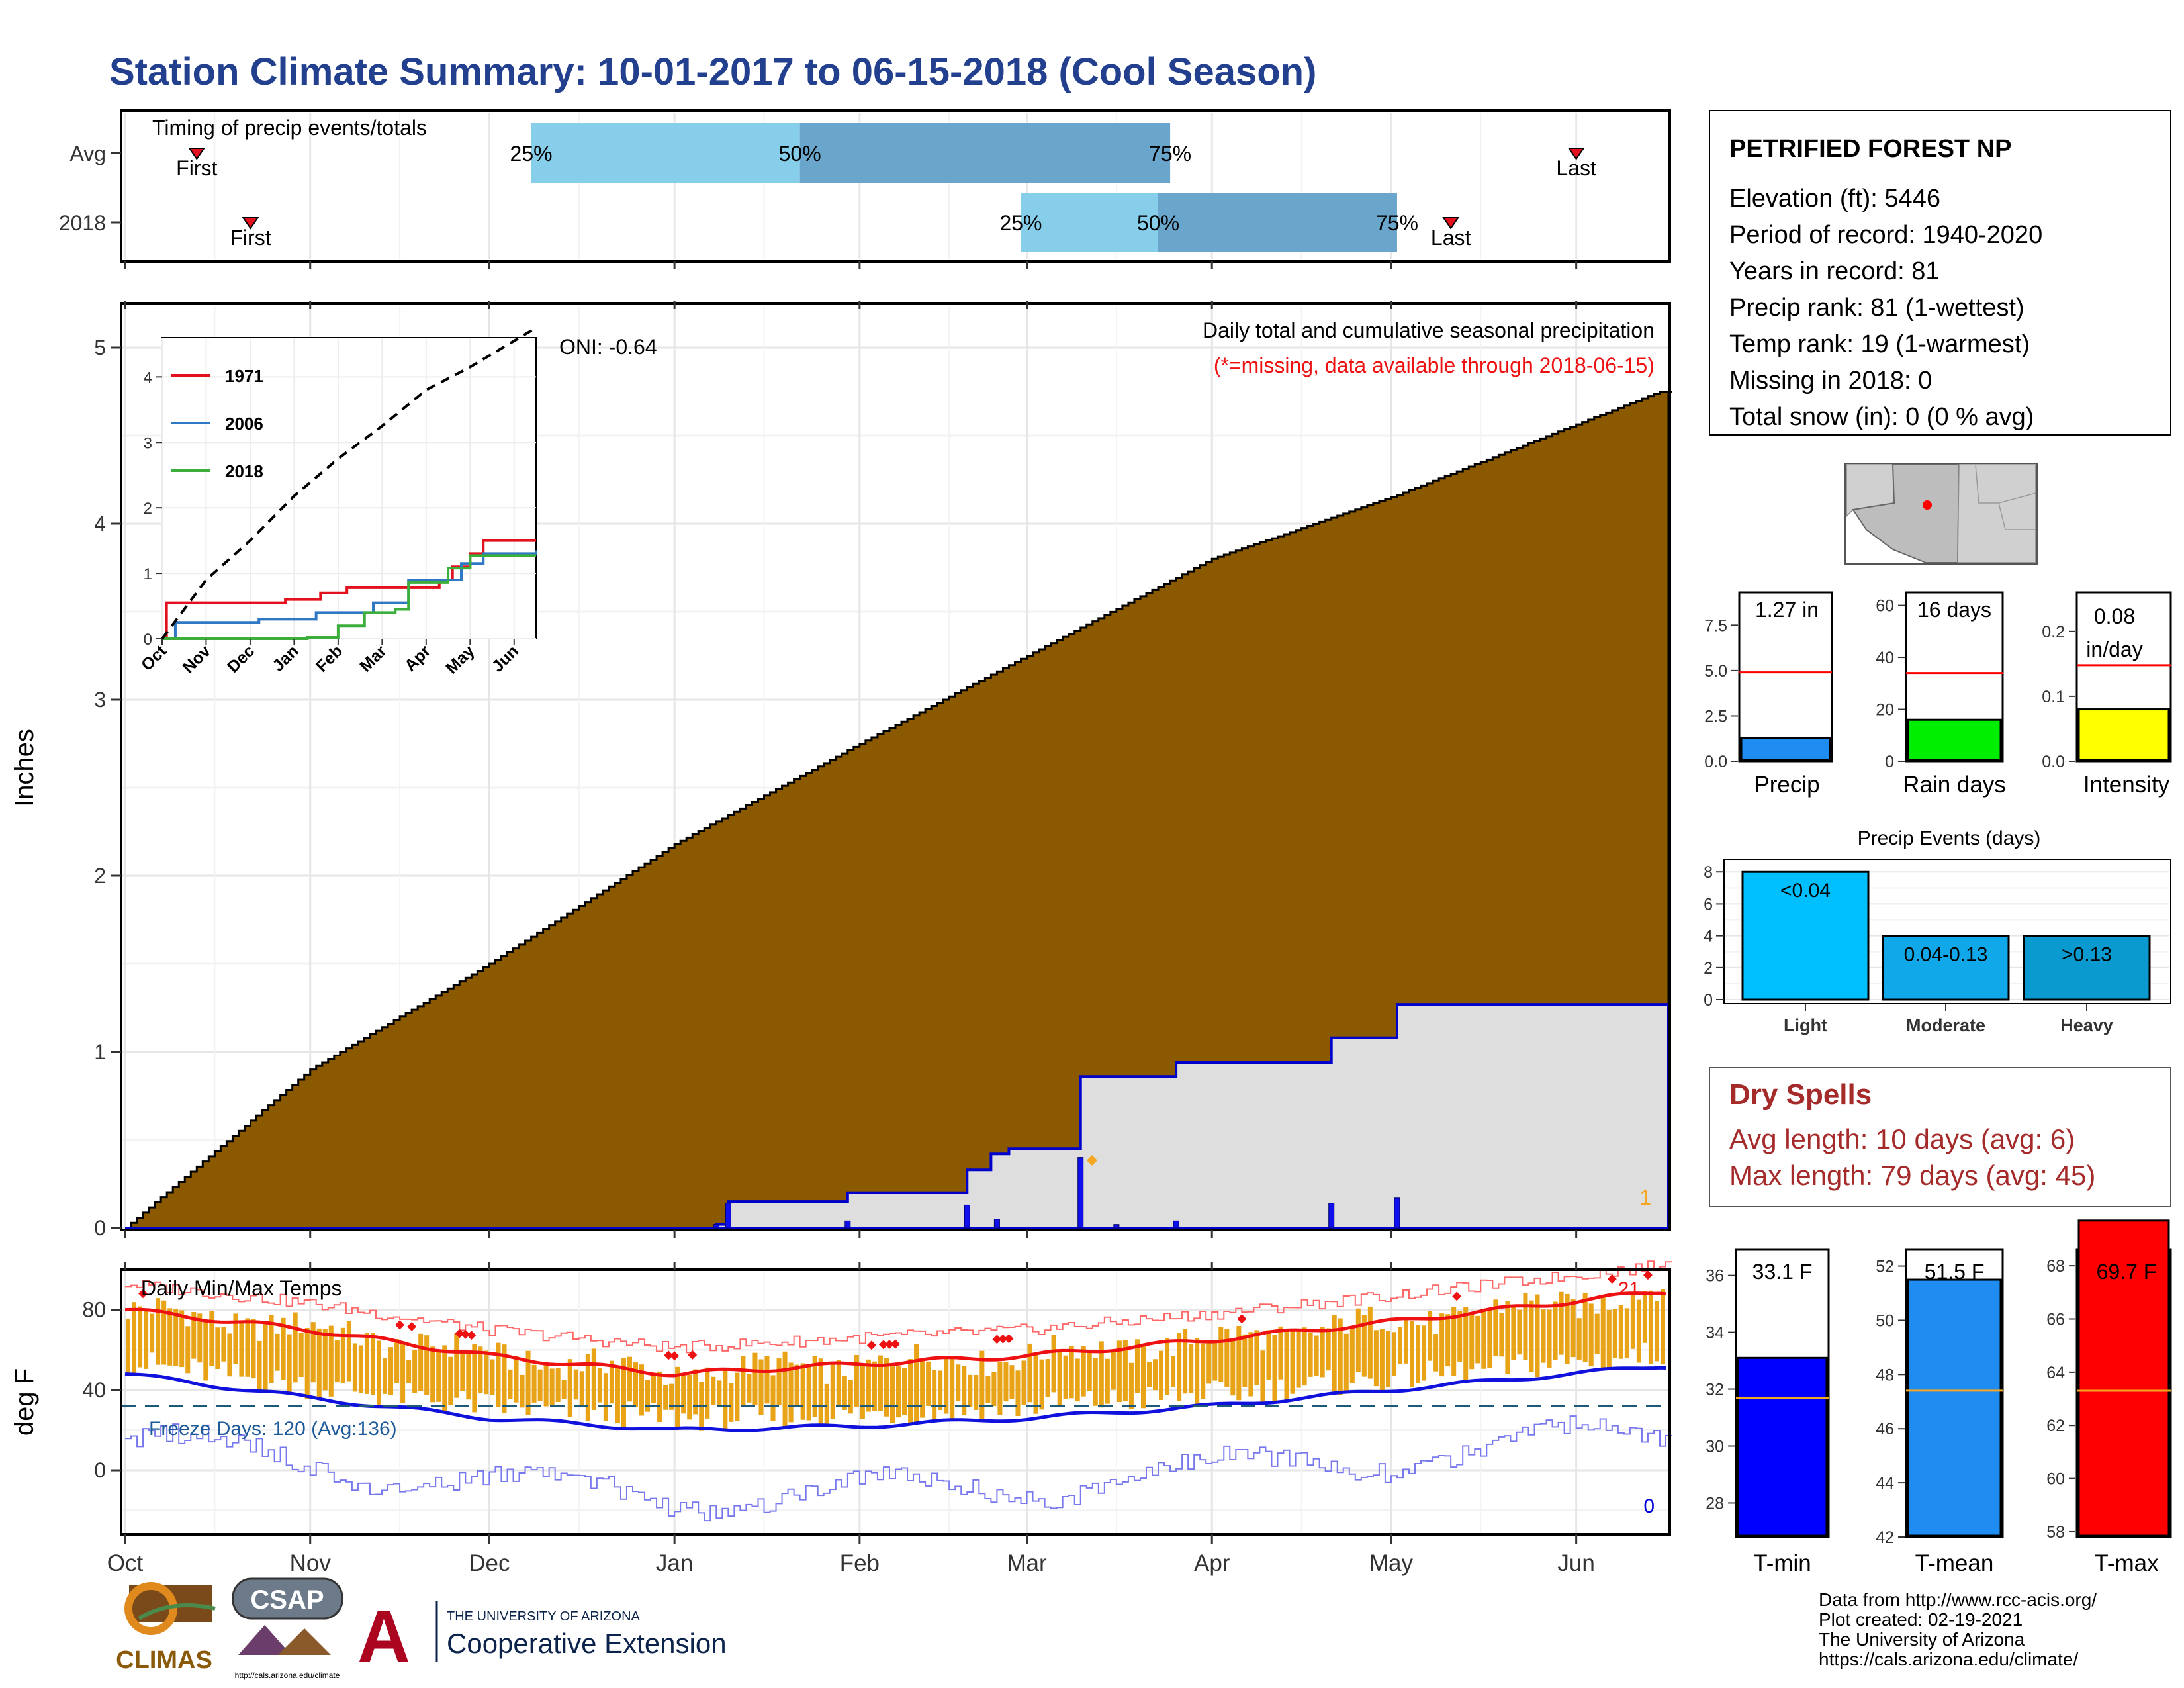 This screenshot has width=2184, height=1688. What do you see at coordinates (1885, 1483) in the screenshot?
I see `tmean-summary-tick-label: 44` at bounding box center [1885, 1483].